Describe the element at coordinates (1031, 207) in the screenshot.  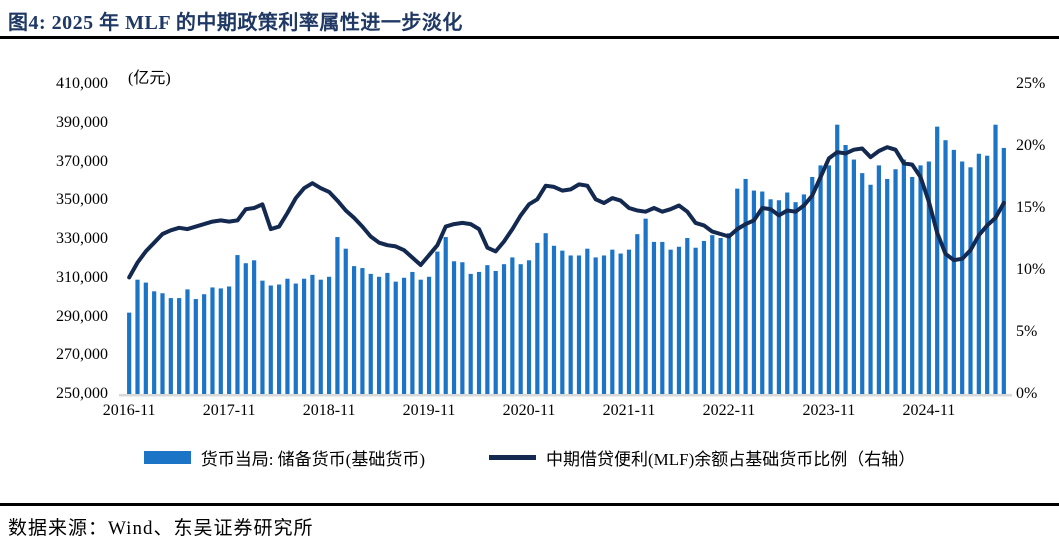
I see `right-axis-tick: 15%` at that location.